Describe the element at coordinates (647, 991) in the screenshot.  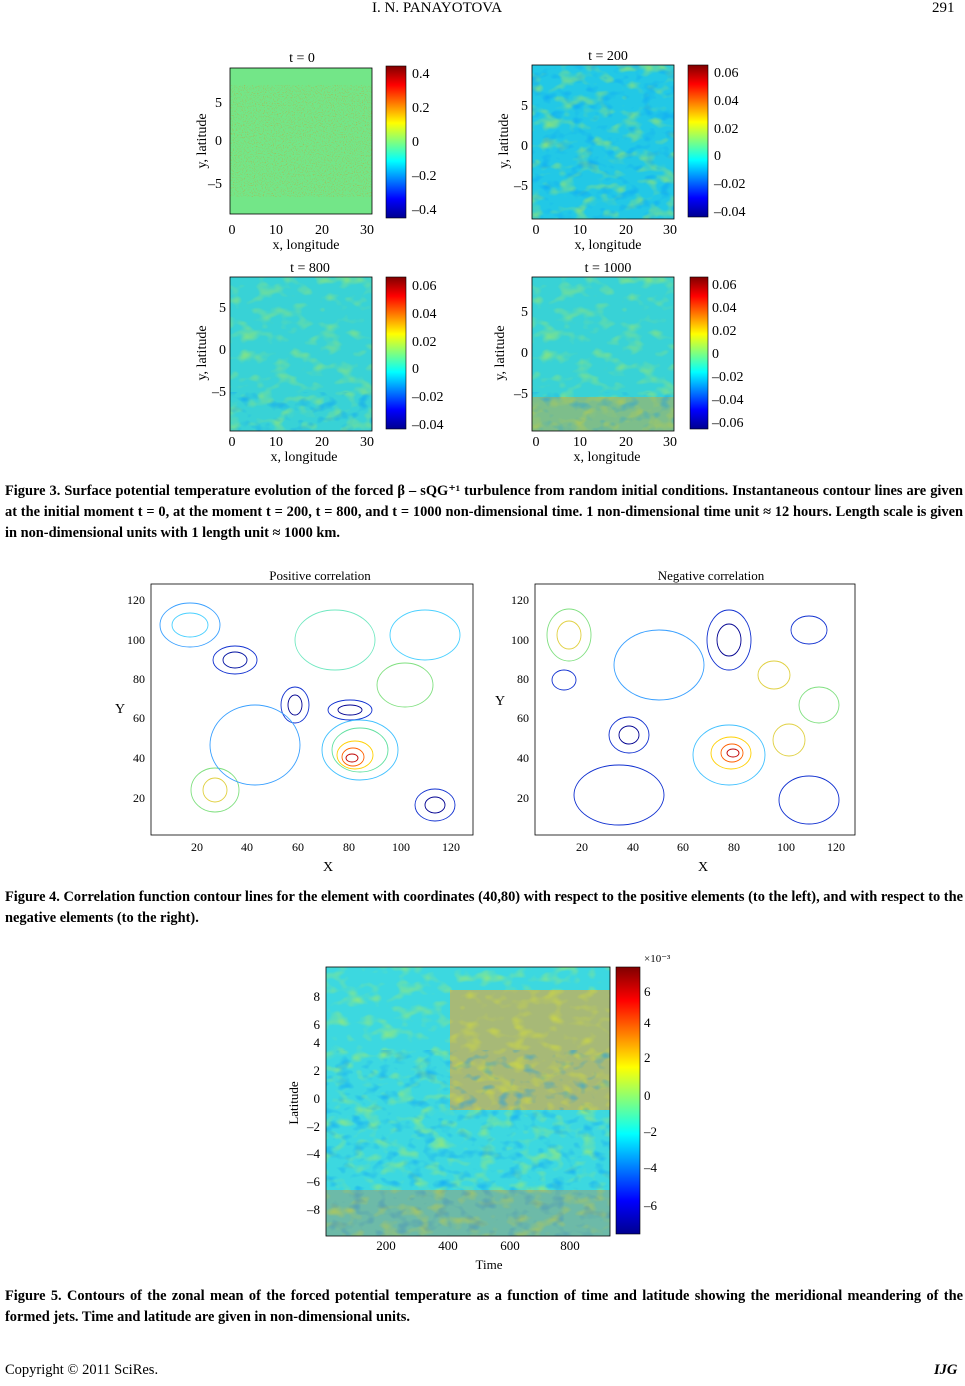
I see `cbar-tick: 6` at that location.